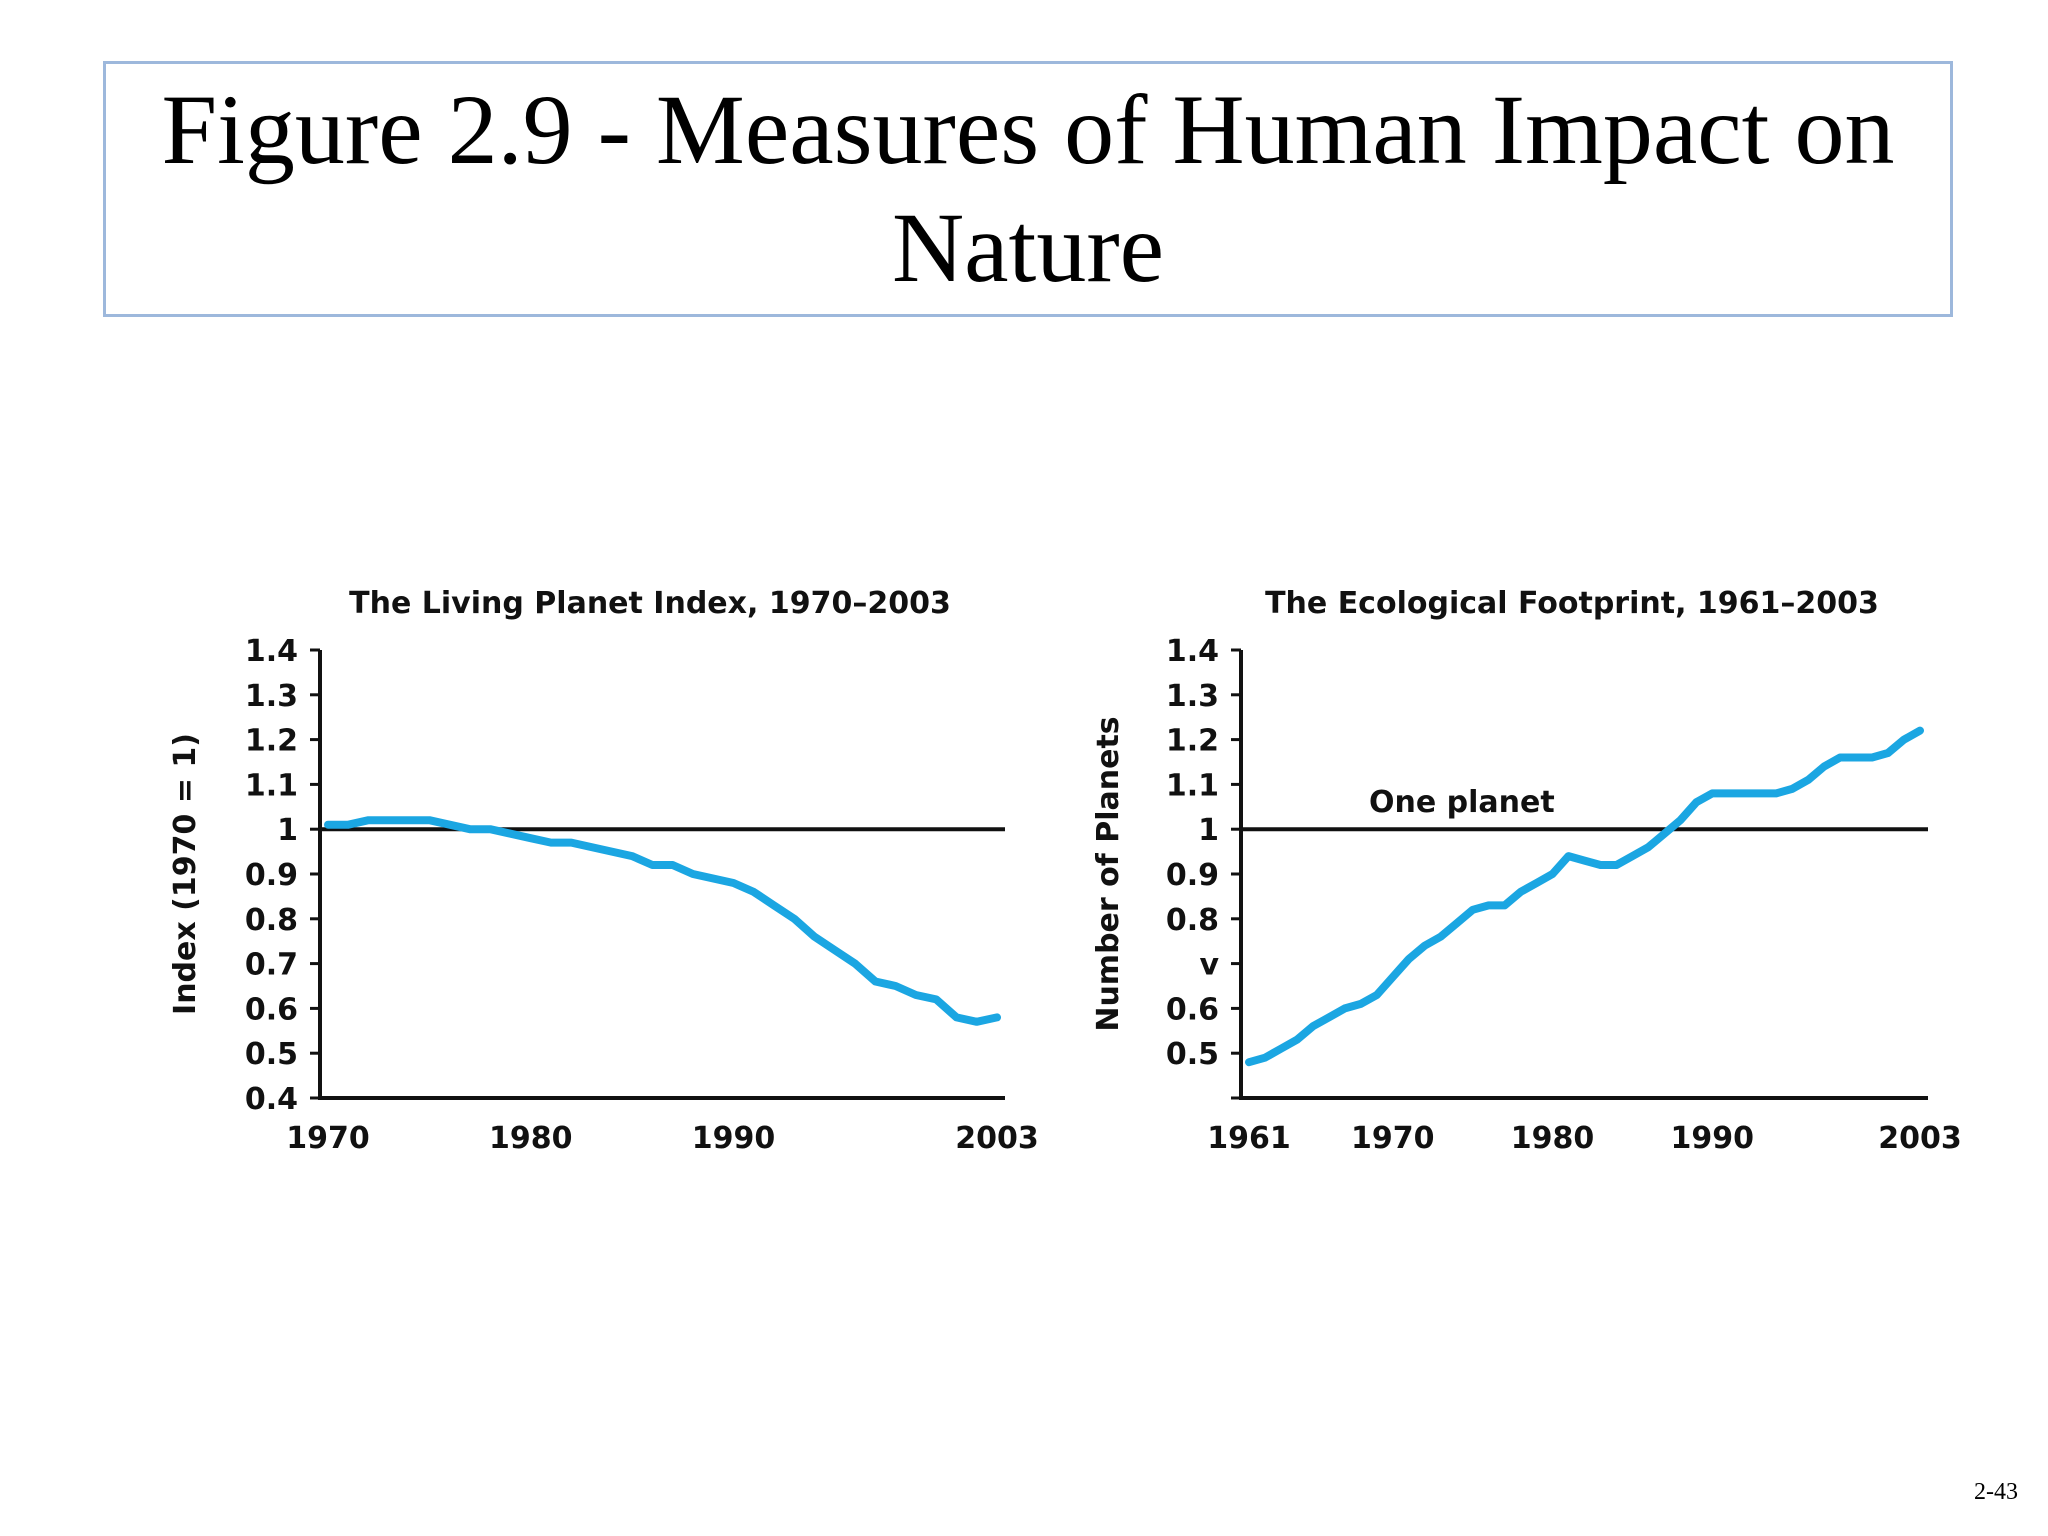  Describe the element at coordinates (1192, 696) in the screenshot. I see `chart-footprint-ytick-label: 1.3` at that location.